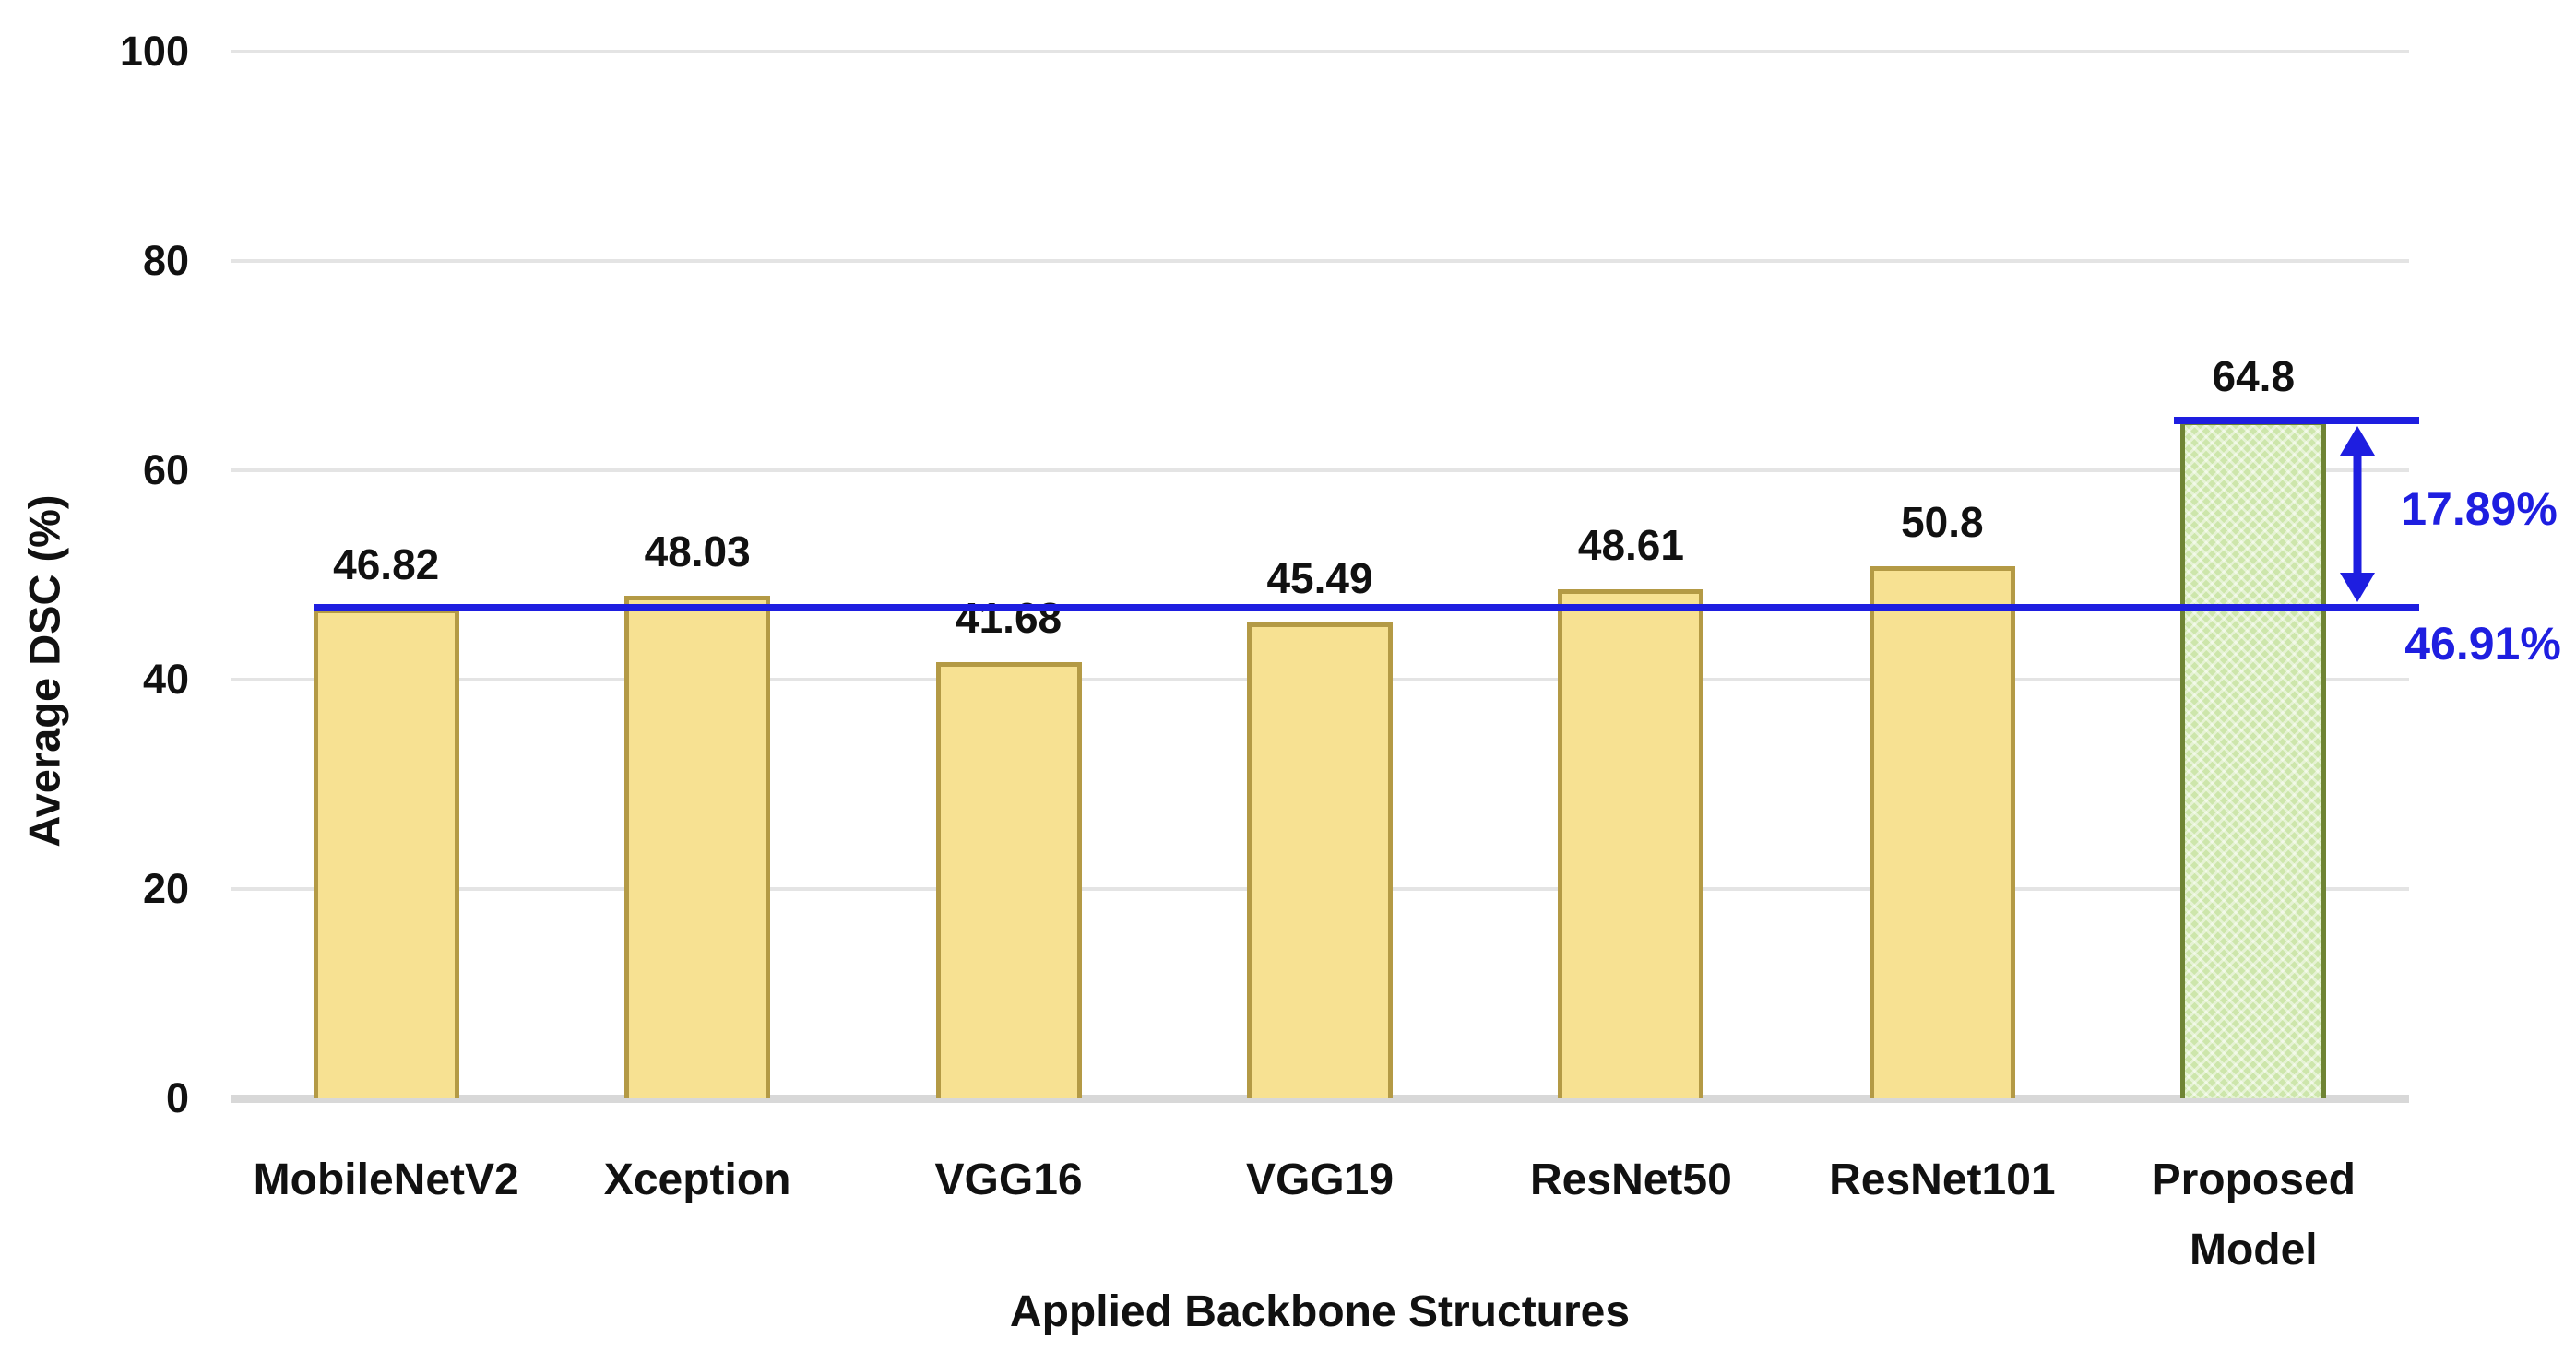 Image resolution: width=2576 pixels, height=1351 pixels. Describe the element at coordinates (1009, 617) in the screenshot. I see `bar-value-label: 41.68` at that location.